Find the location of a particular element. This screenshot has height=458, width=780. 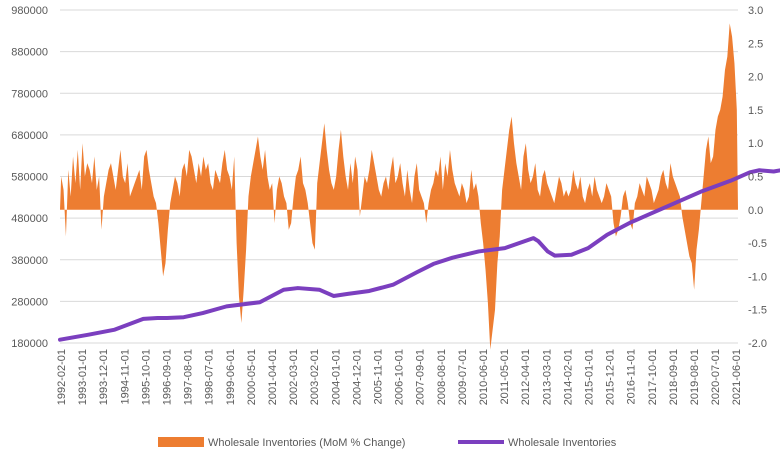

right-tick-label: -0.5 is located at coordinates (757, 244).